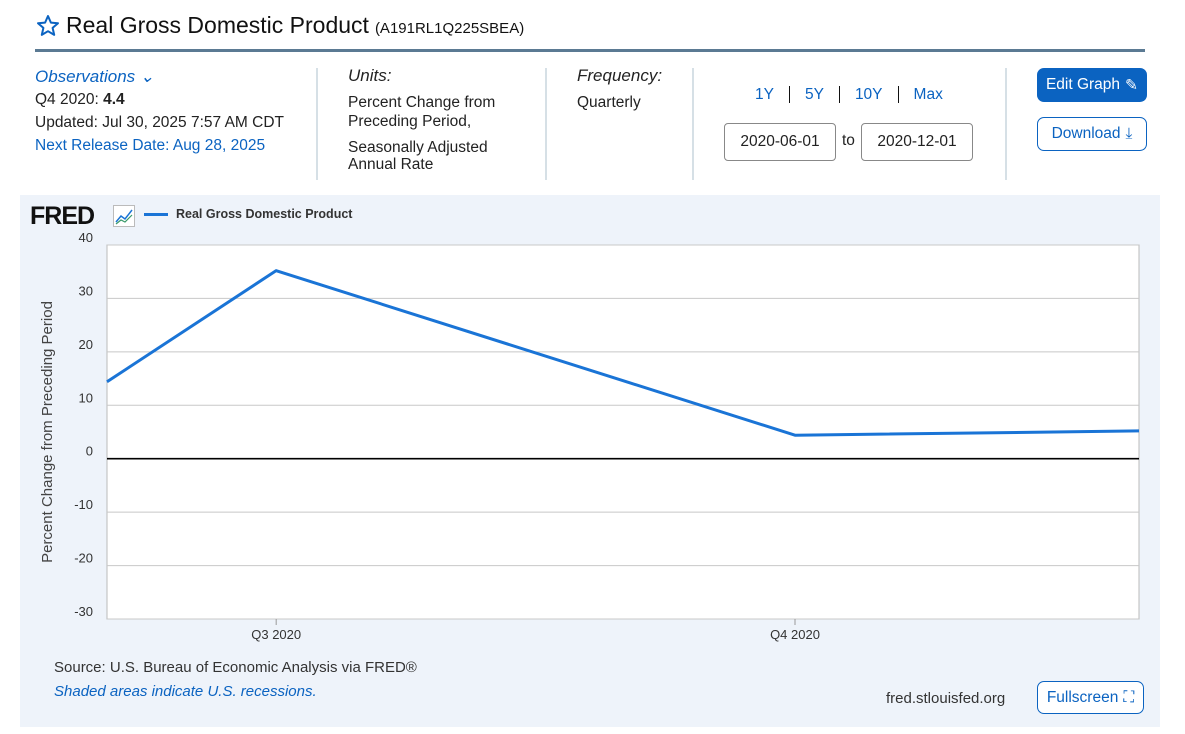 This screenshot has width=1185, height=734. What do you see at coordinates (264, 214) in the screenshot?
I see `legend-label: Real Gross Domestic Product` at bounding box center [264, 214].